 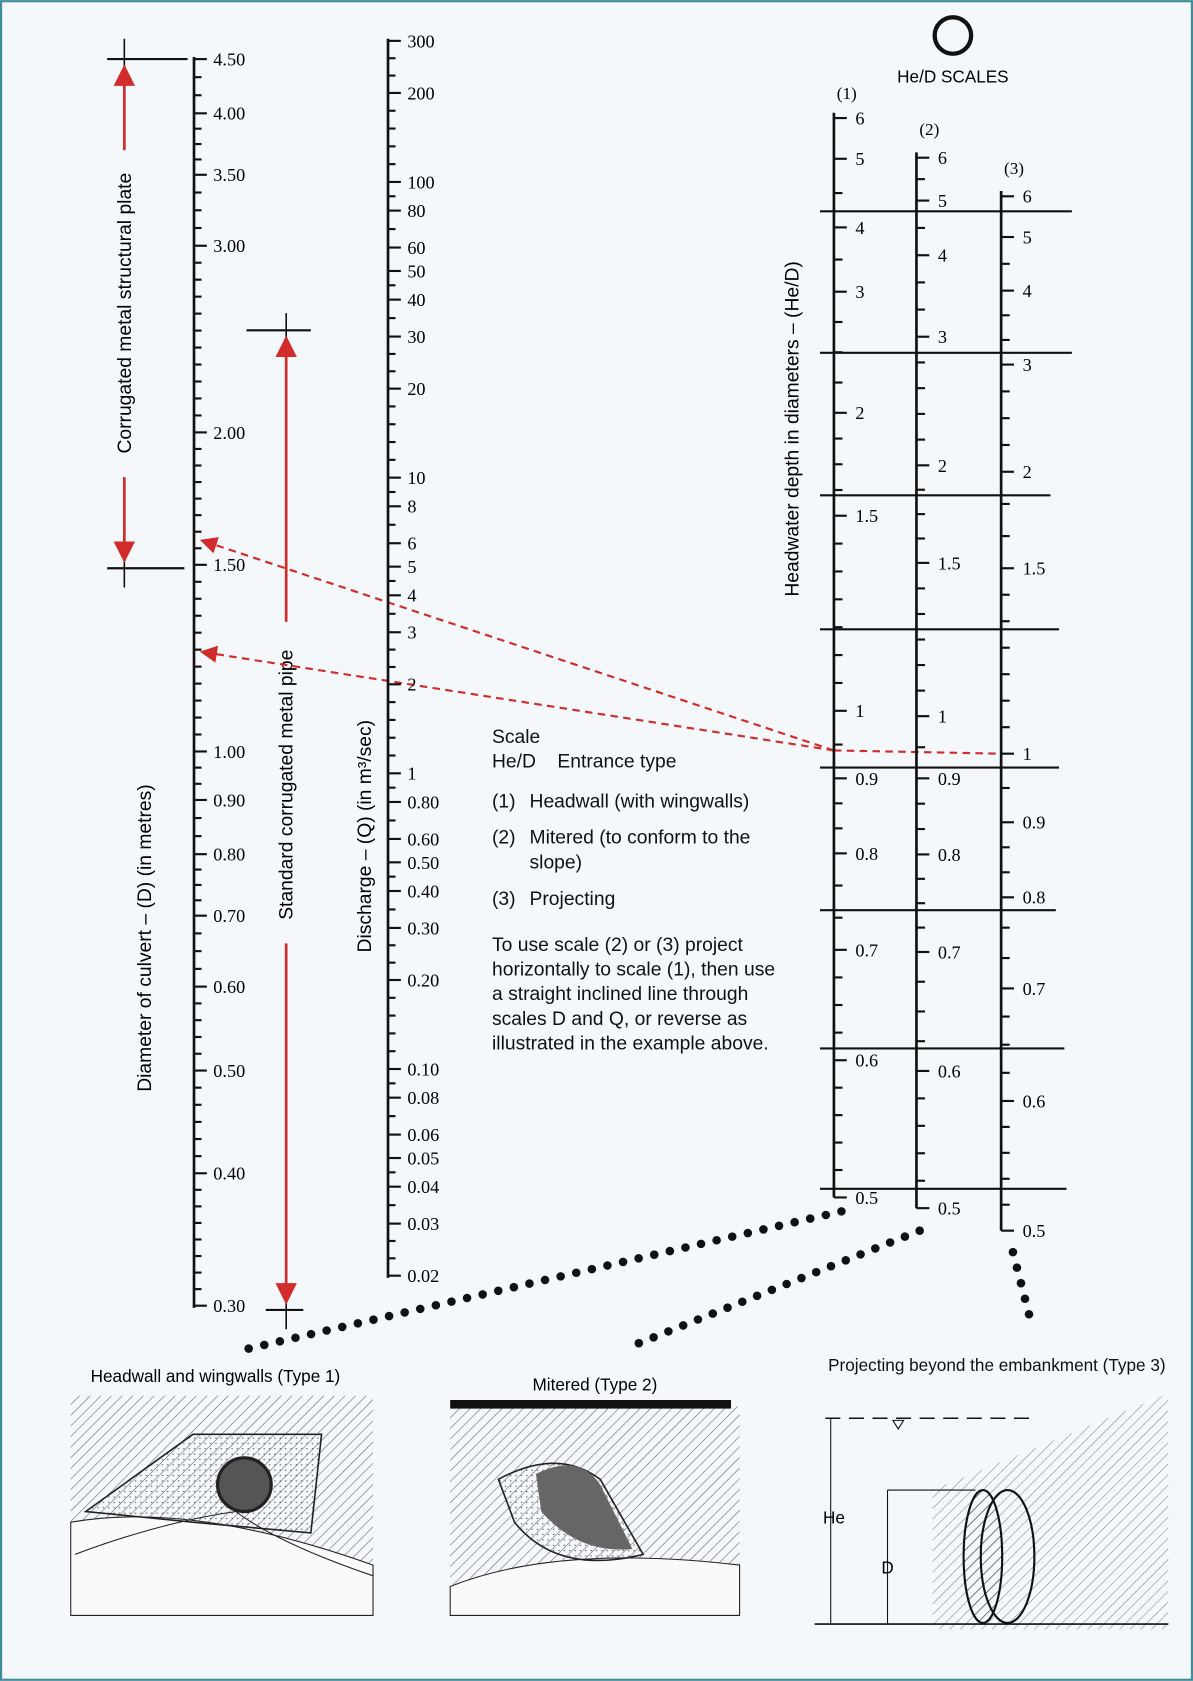 I want to click on tick-label: 0.50, so click(x=229, y=1071).